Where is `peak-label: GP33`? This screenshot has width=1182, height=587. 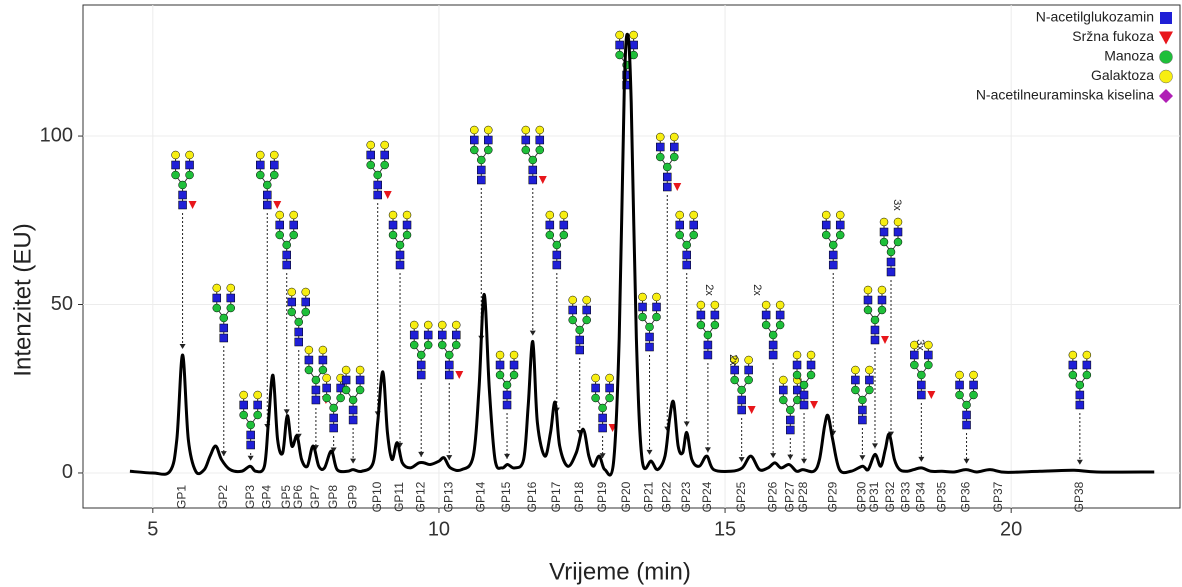 peak-label: GP33 is located at coordinates (906, 496).